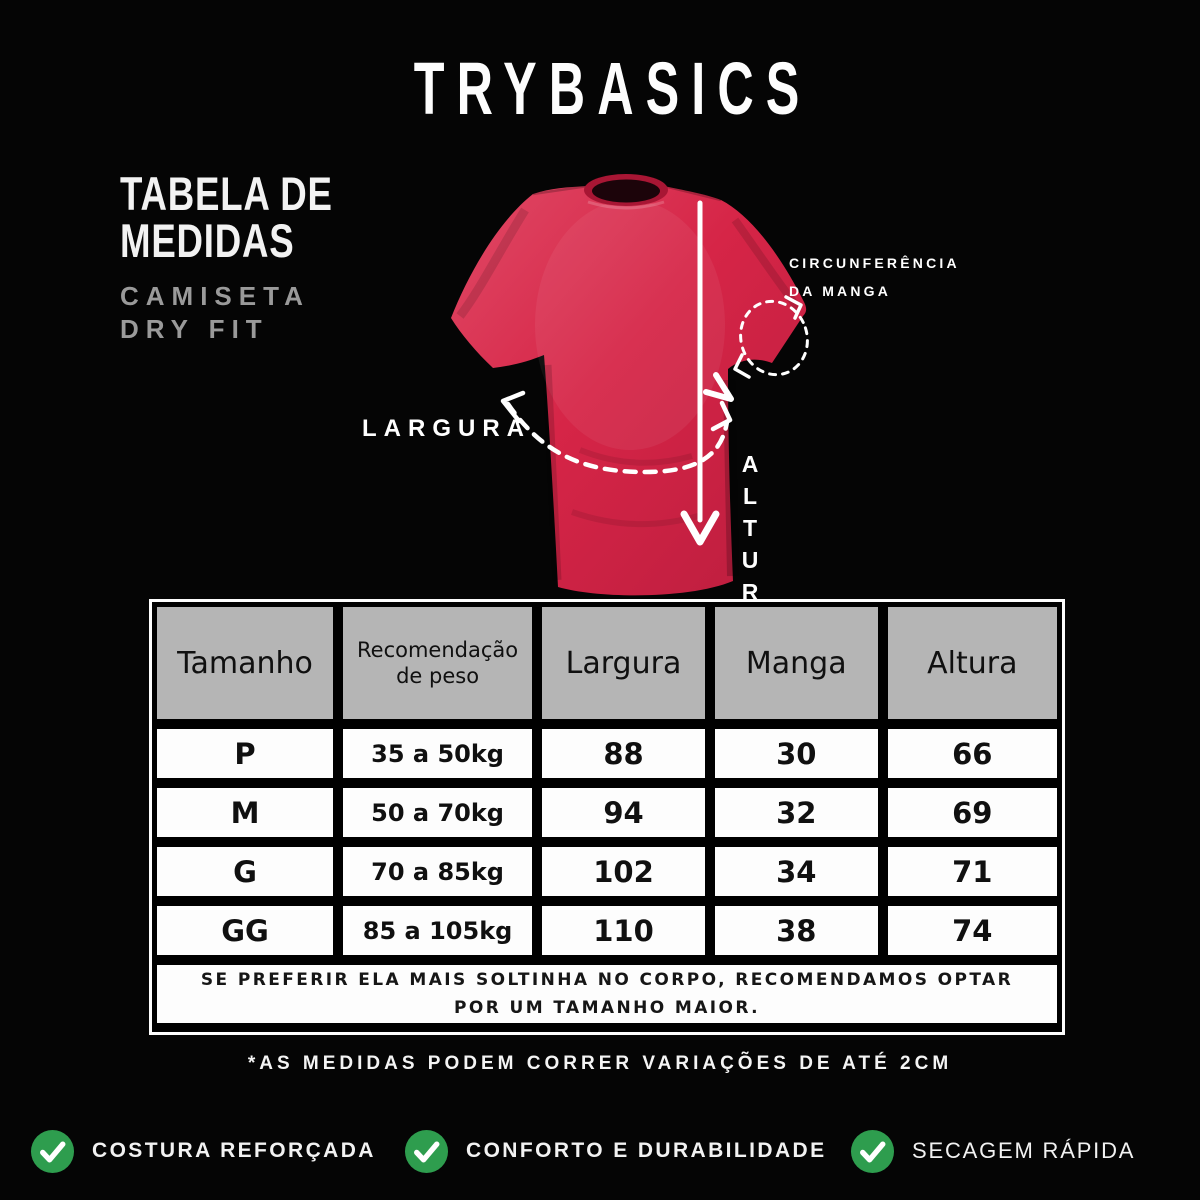 The height and width of the screenshot is (1200, 1200). I want to click on tshirt-image, so click(660, 380).